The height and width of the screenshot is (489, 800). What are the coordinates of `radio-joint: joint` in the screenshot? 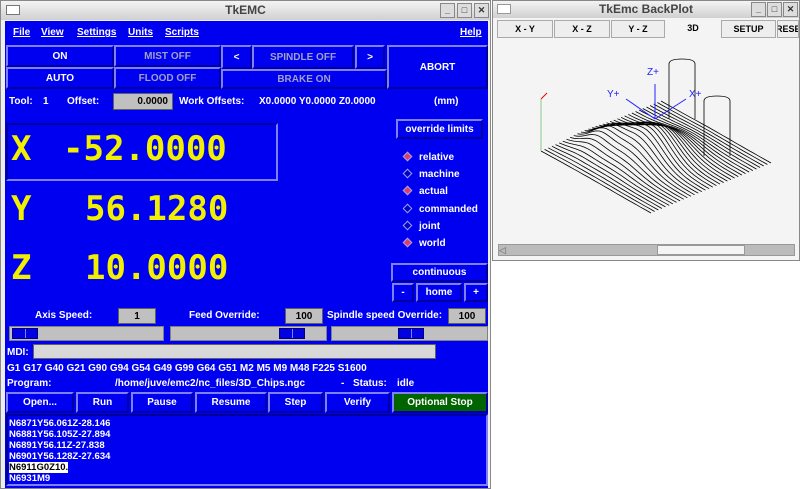 It's located at (421, 226).